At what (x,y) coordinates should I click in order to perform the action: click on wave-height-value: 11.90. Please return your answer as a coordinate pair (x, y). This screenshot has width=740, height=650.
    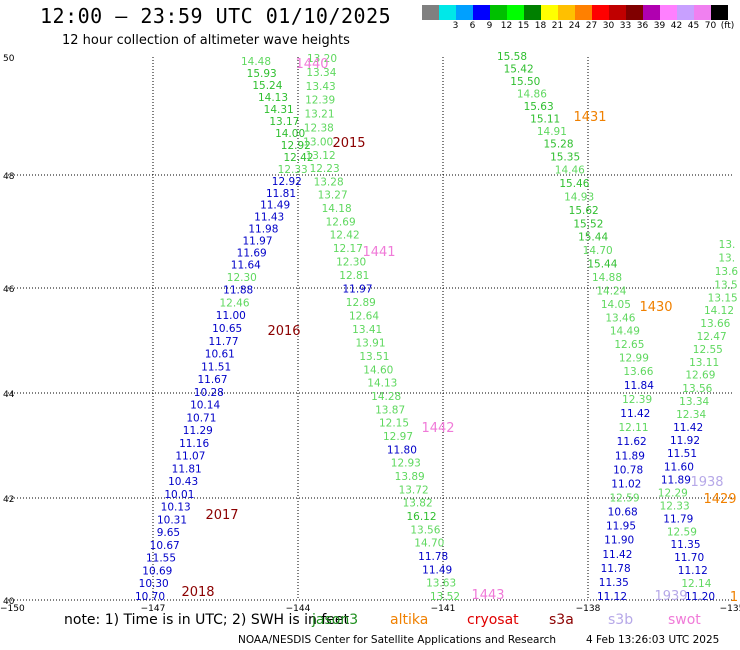
    Looking at the image, I should click on (619, 541).